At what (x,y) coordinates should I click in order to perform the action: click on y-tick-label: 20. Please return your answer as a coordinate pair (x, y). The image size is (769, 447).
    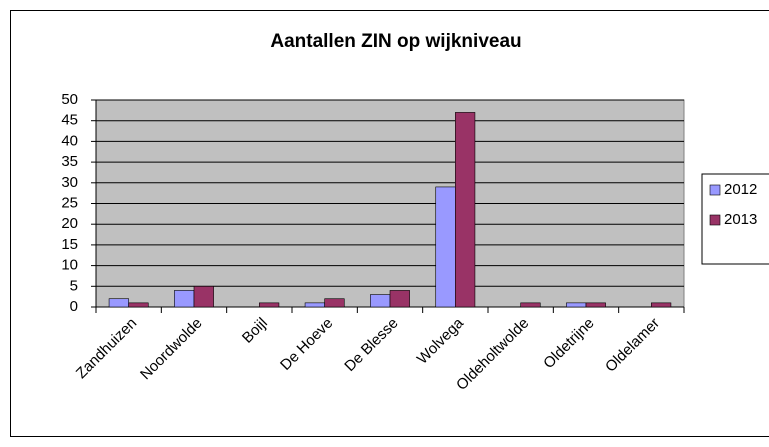
    Looking at the image, I should click on (69, 223).